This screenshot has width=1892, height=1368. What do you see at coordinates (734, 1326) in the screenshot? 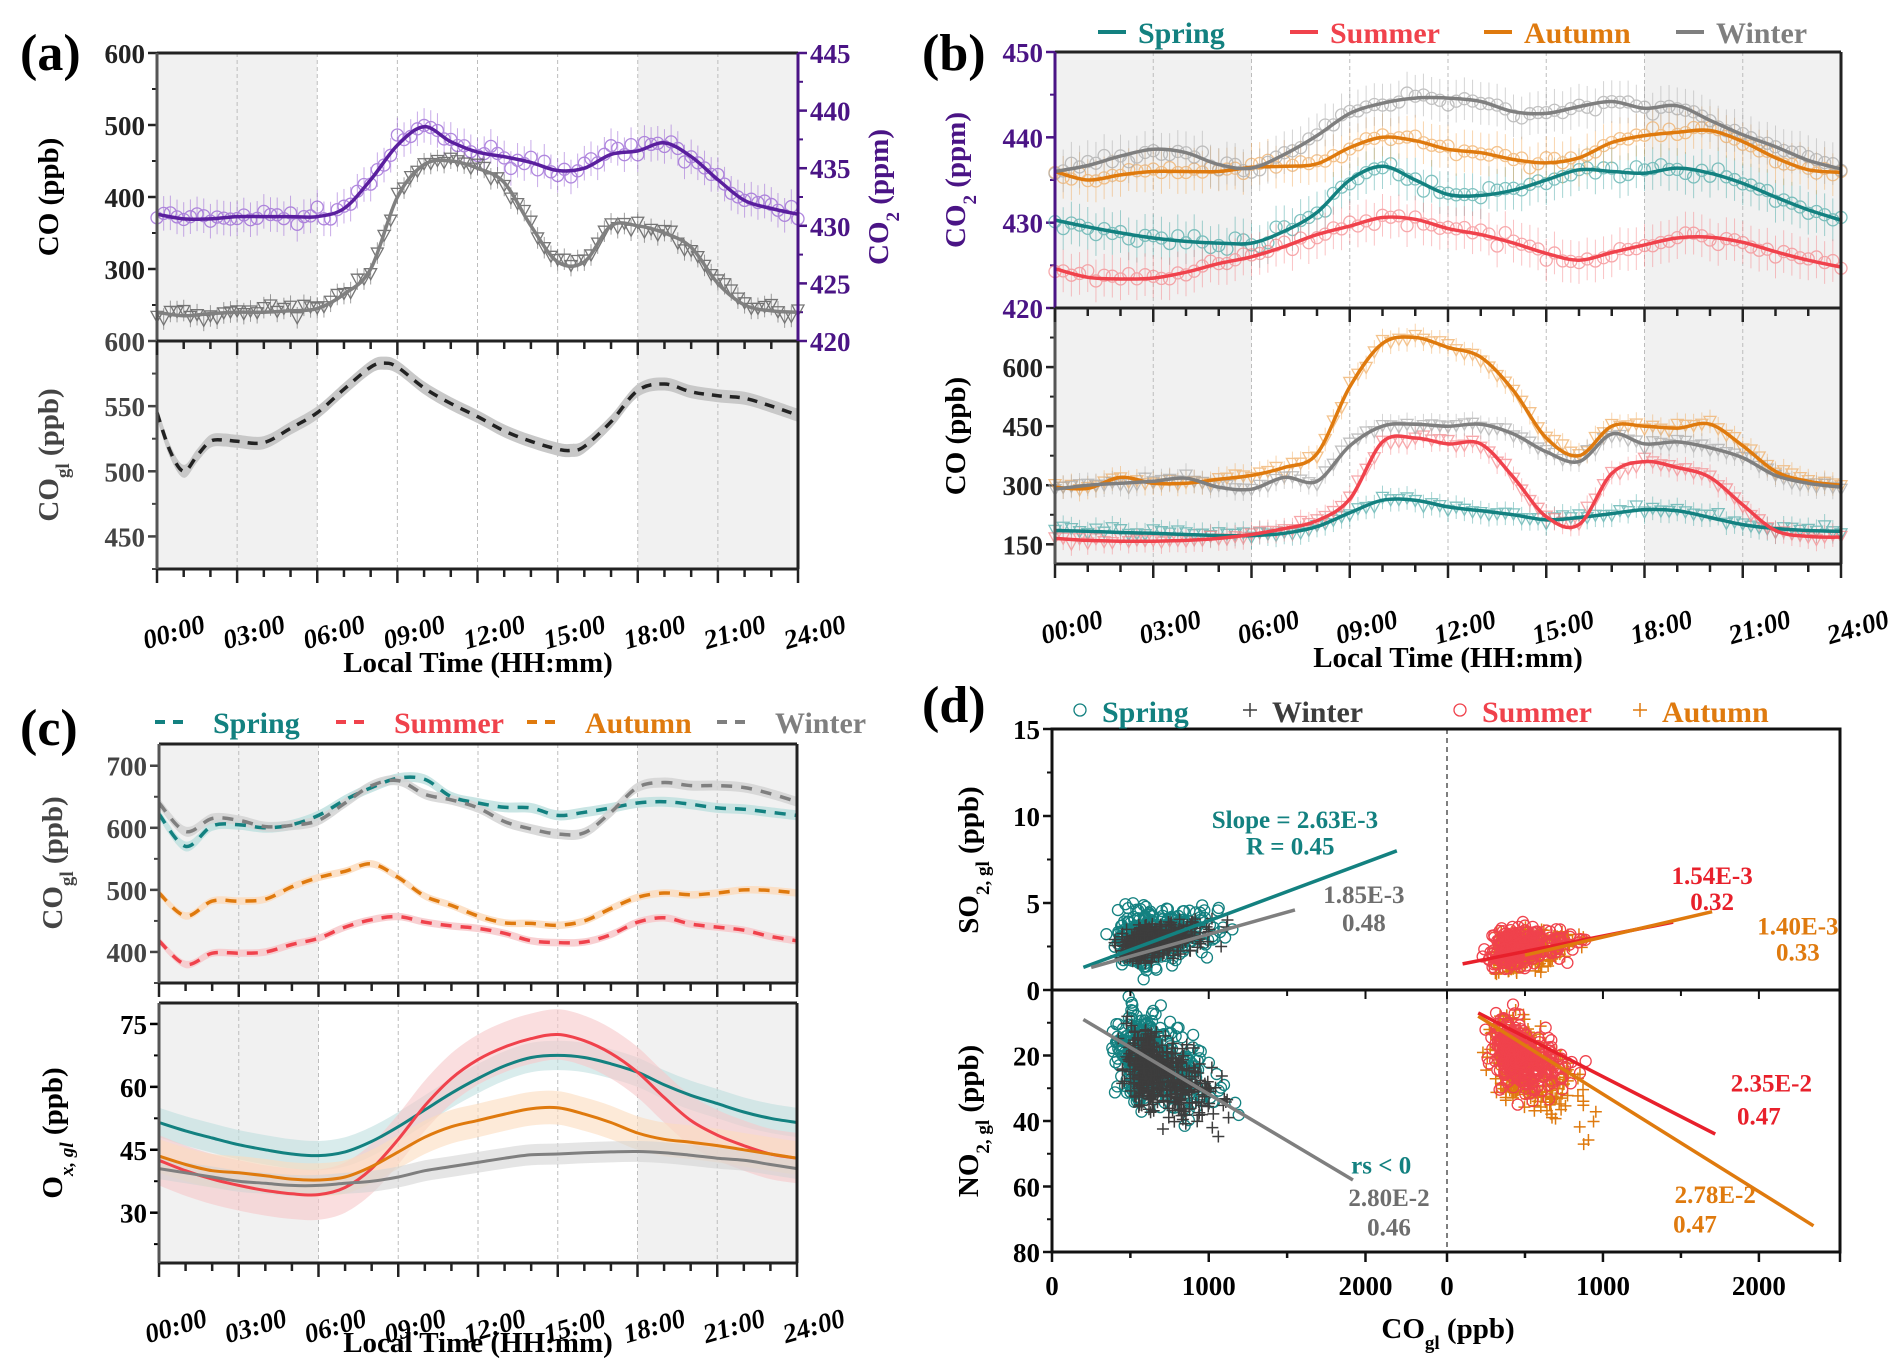
I see `x-tick-label: 21:00` at bounding box center [734, 1326].